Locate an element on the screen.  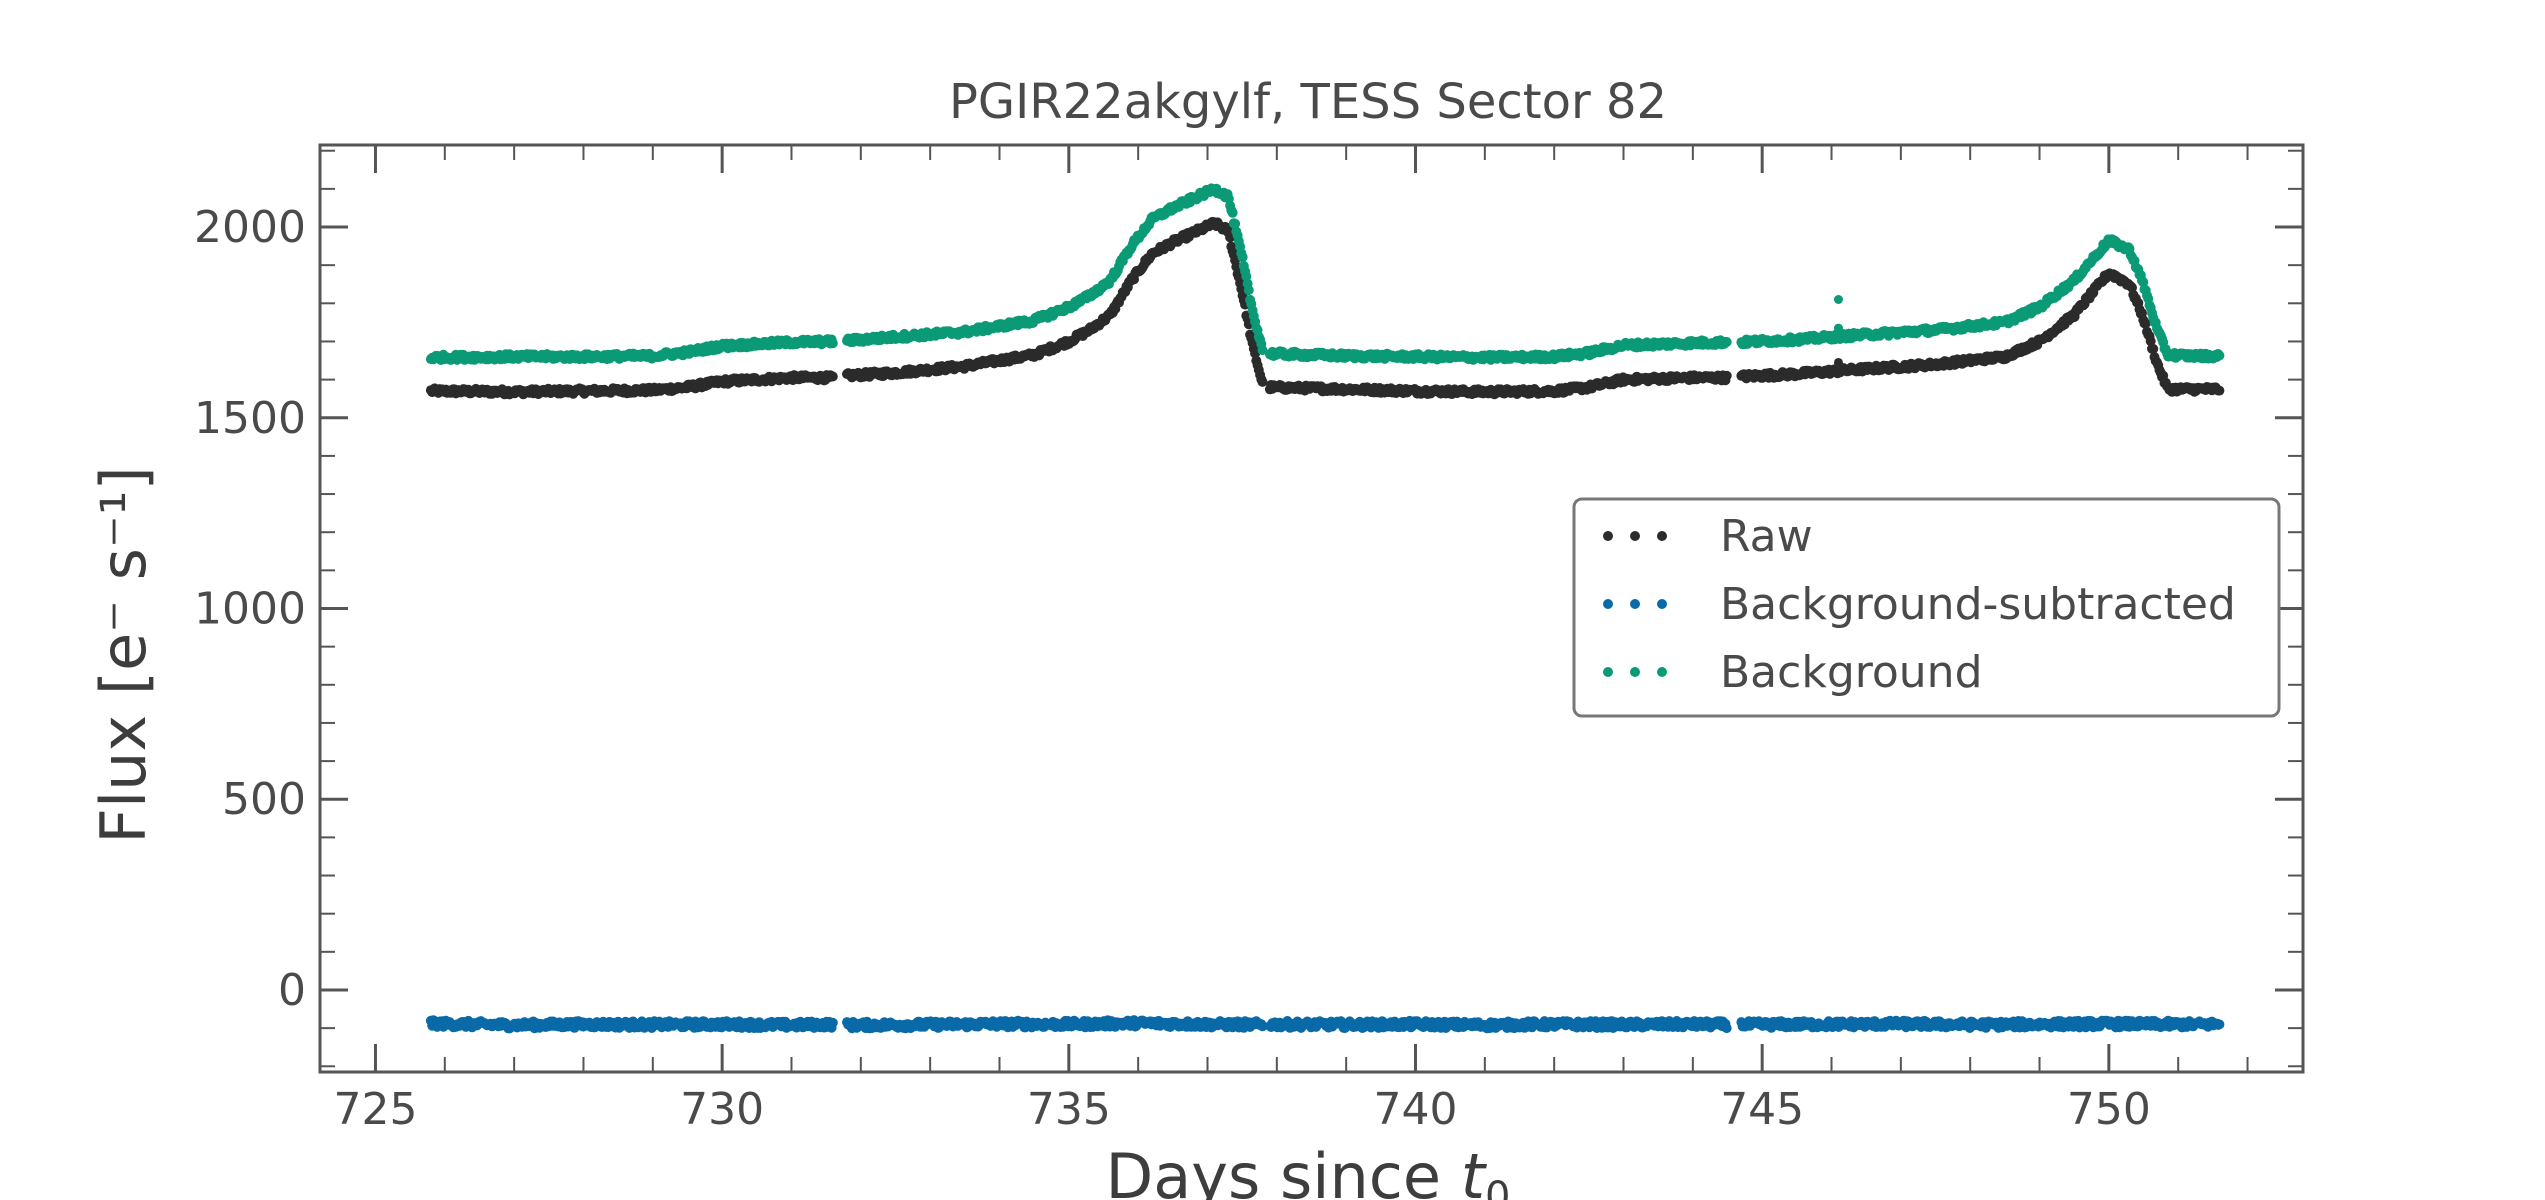
legend: Raw Background-subtracted Background is located at coordinates (1926, 607).